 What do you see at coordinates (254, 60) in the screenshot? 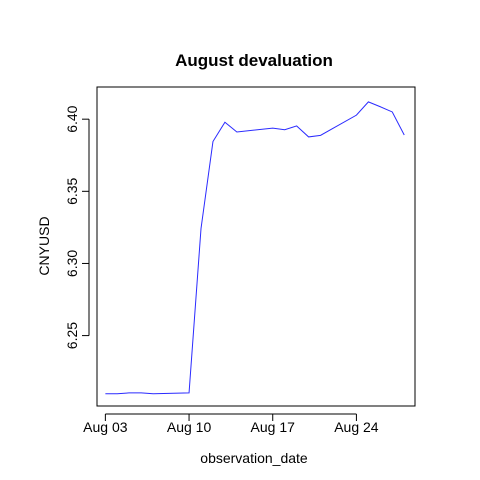
I see `chart-title: August devaluation` at bounding box center [254, 60].